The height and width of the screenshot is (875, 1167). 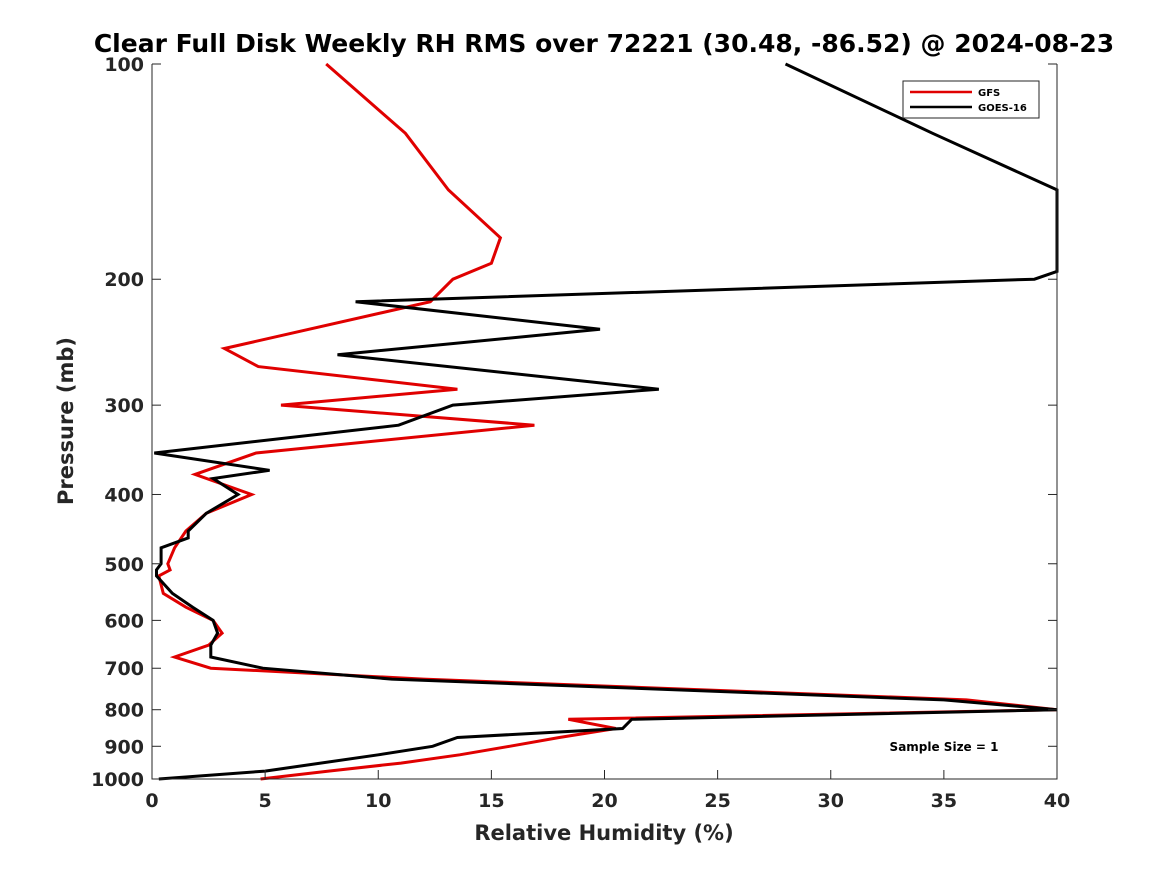 What do you see at coordinates (1002, 108) in the screenshot?
I see `legend-label-goes16: GOES-16` at bounding box center [1002, 108].